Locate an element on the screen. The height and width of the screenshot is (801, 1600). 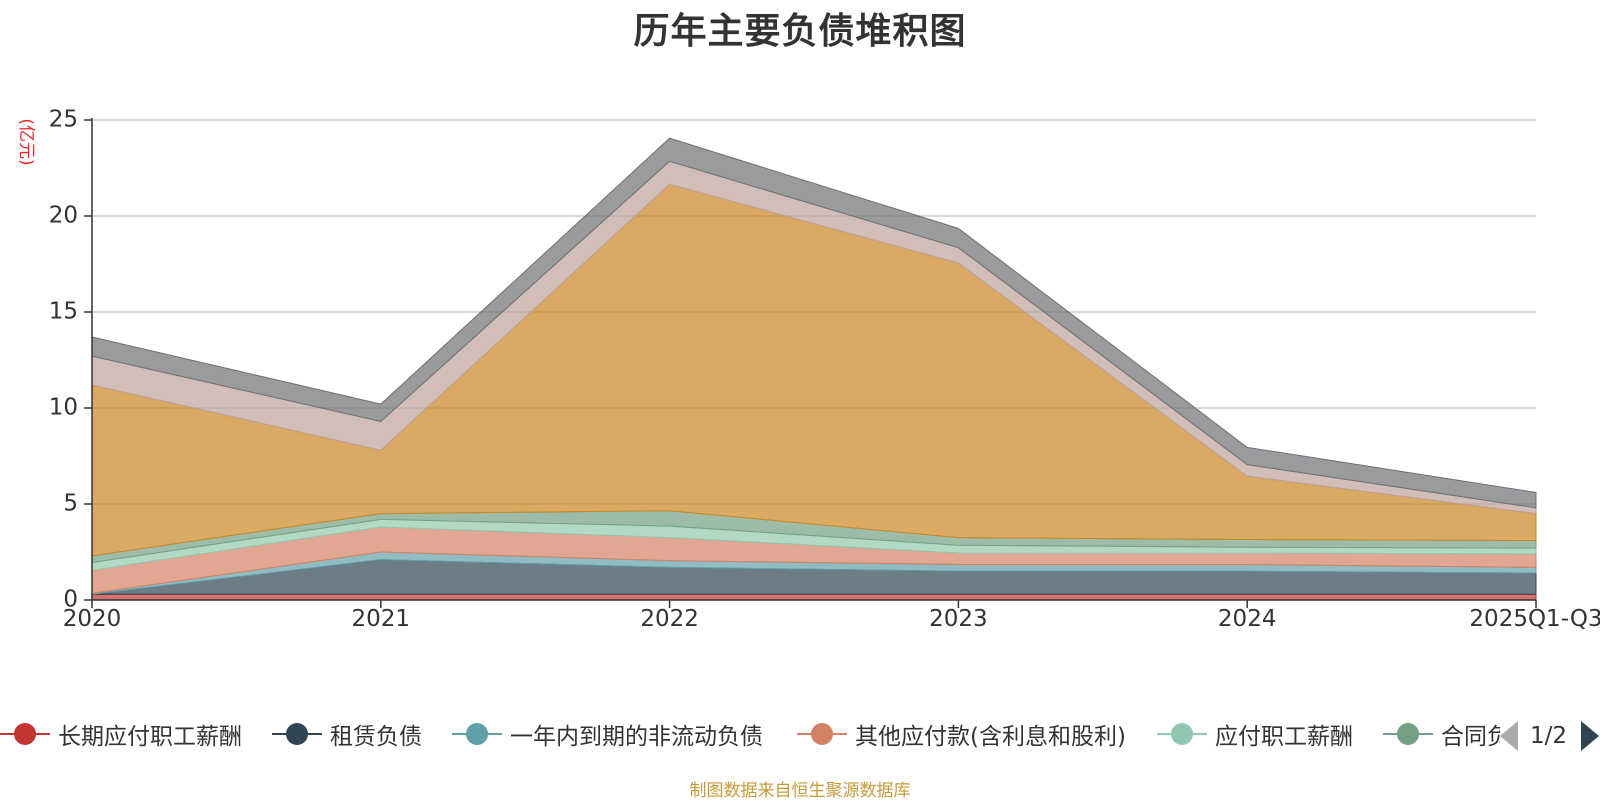
legend-pager: 1/2 is located at coordinates (1550, 736).